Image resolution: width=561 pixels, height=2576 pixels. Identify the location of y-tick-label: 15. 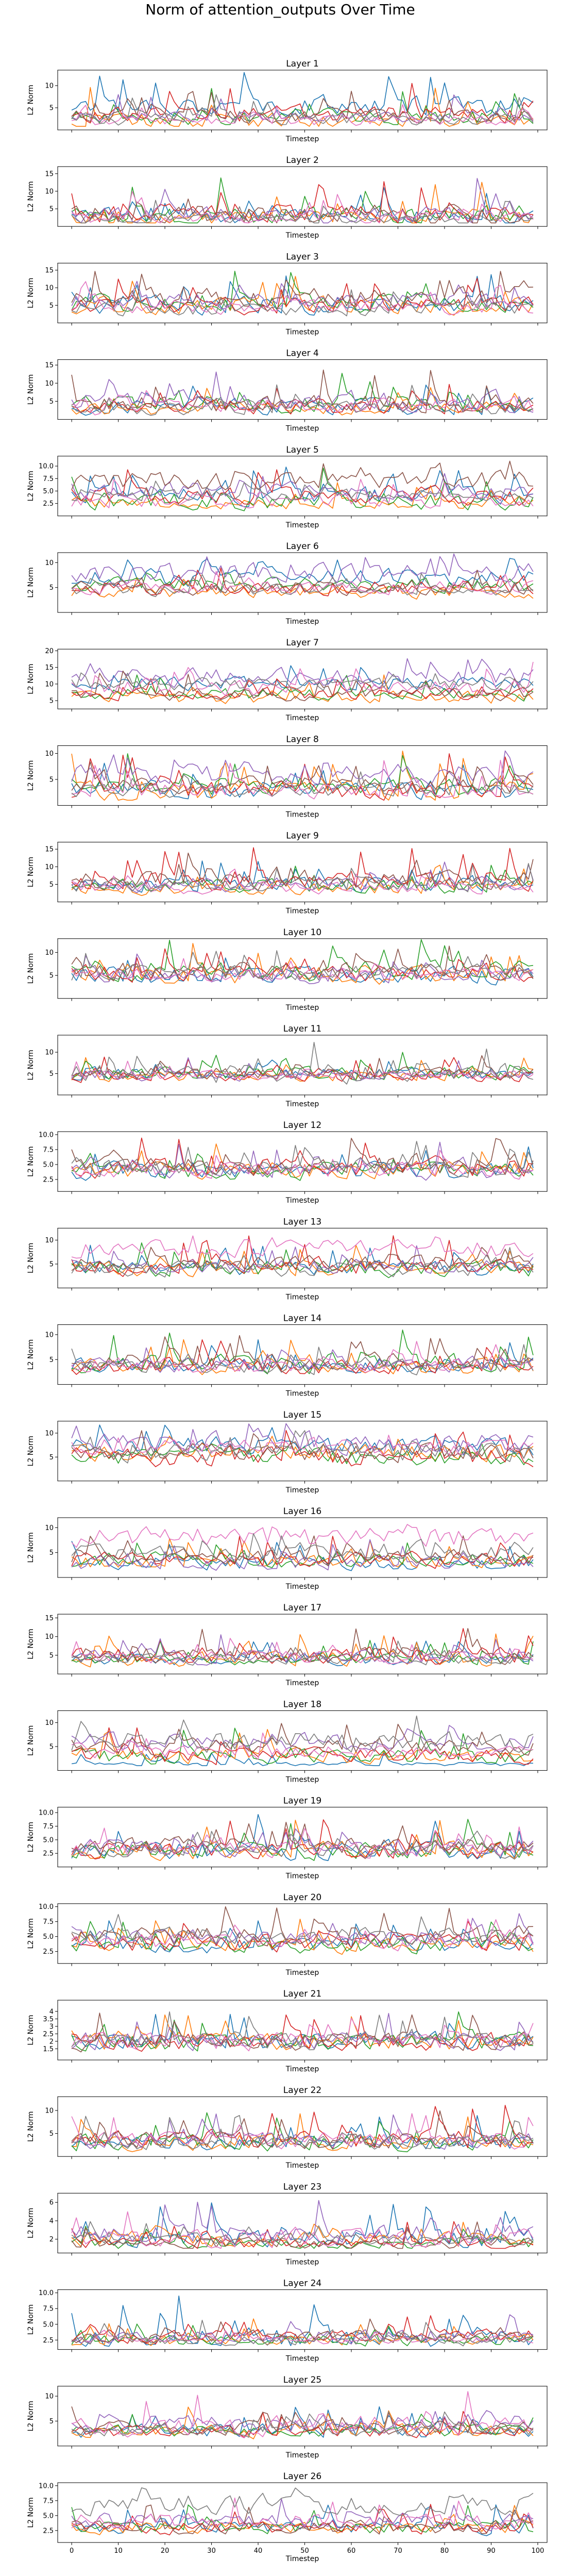
(49, 174).